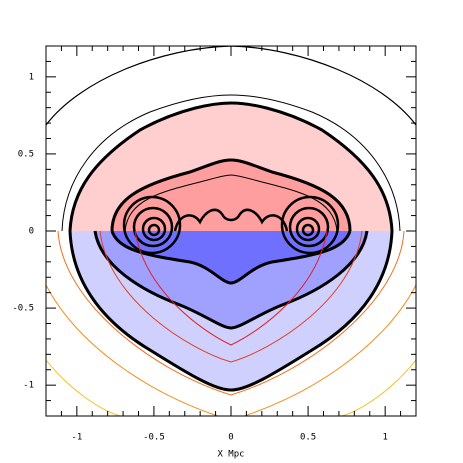  What do you see at coordinates (230, 438) in the screenshot?
I see `x-tick-label: 0` at bounding box center [230, 438].